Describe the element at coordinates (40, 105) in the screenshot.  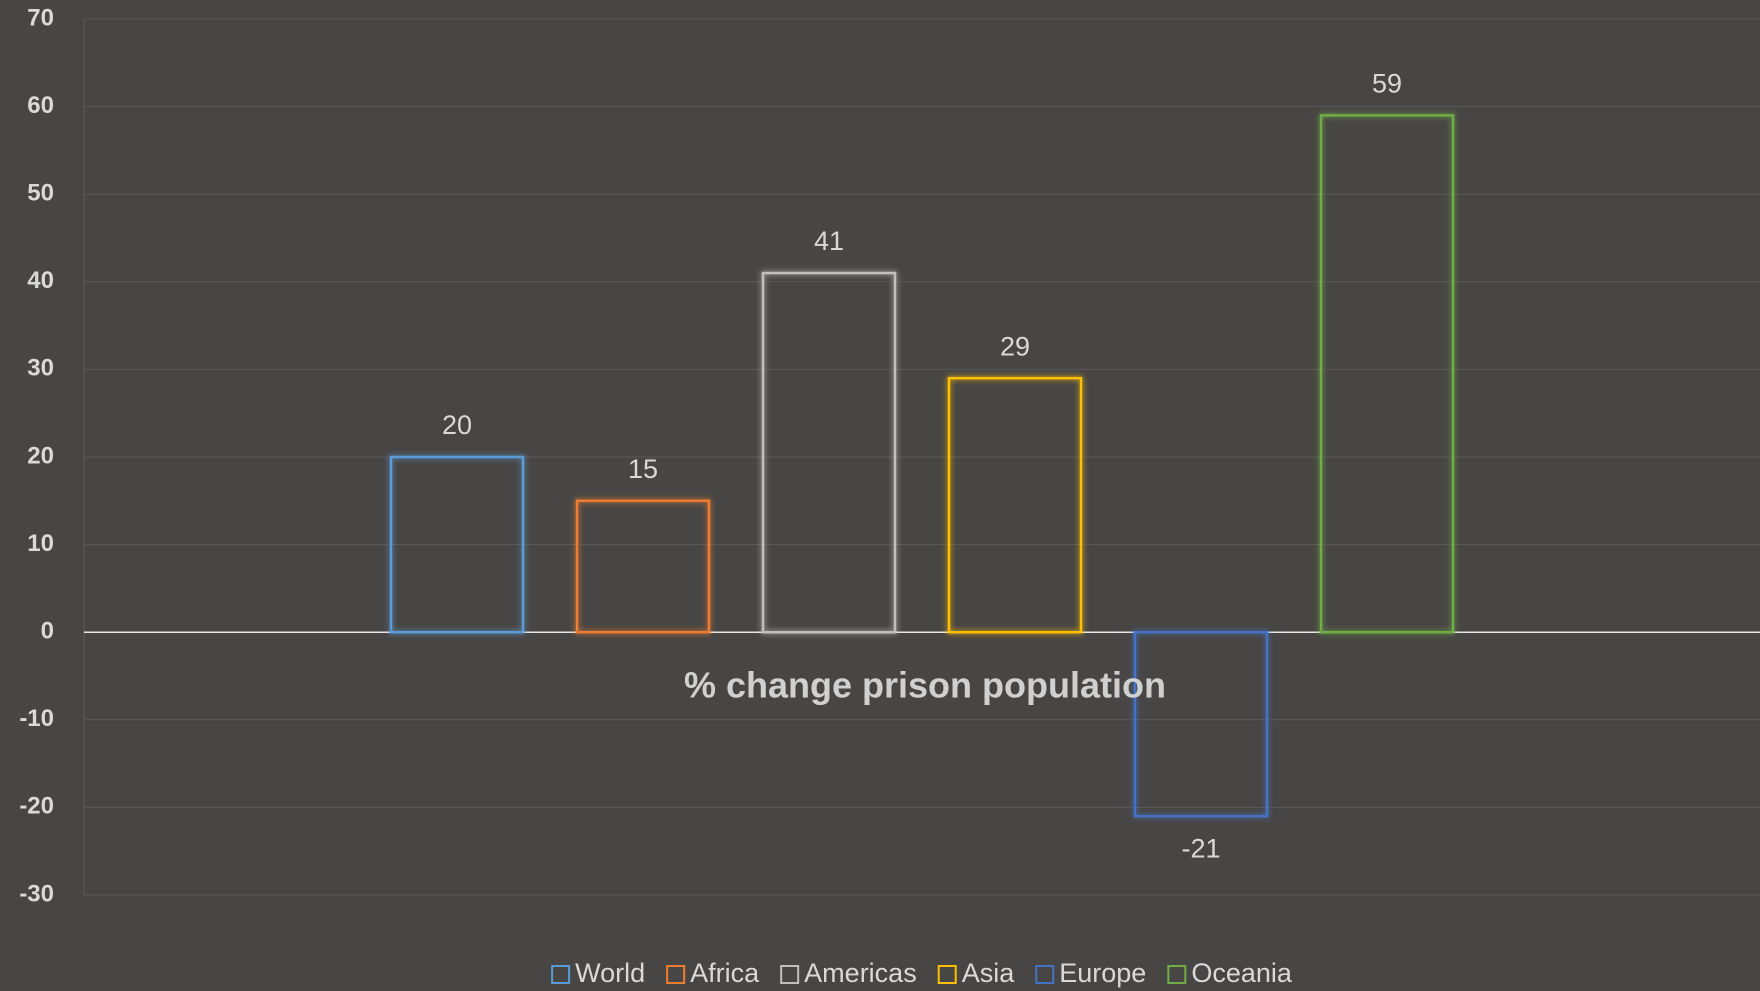
I see `y-tick-label: 60` at that location.